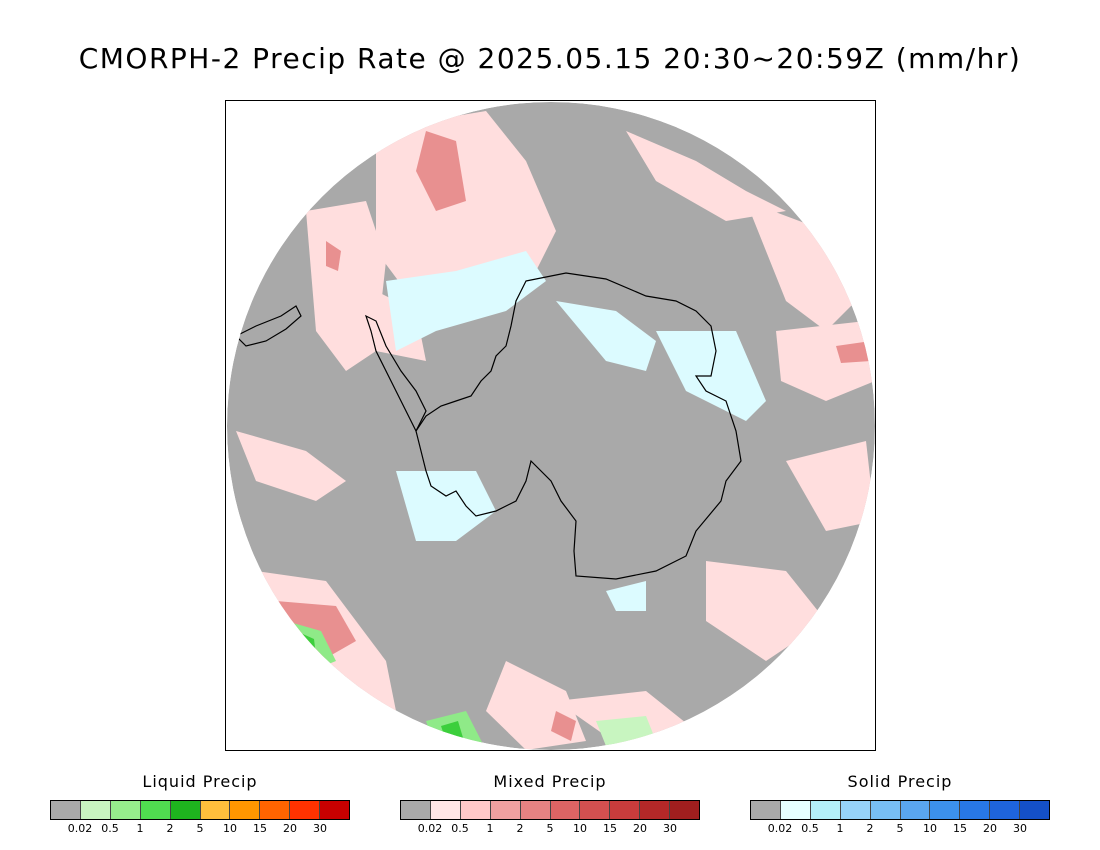 The image size is (1100, 850). I want to click on legend-liquid: Liquid Precip 0.02 0.5 1 2 5 10 15 20 30, so click(200, 805).